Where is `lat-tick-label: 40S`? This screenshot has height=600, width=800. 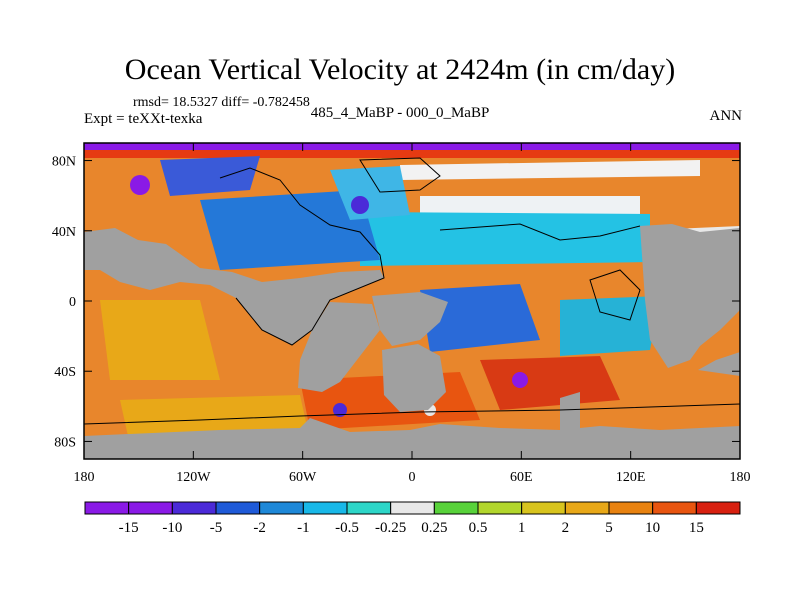 lat-tick-label: 40S is located at coordinates (65, 372).